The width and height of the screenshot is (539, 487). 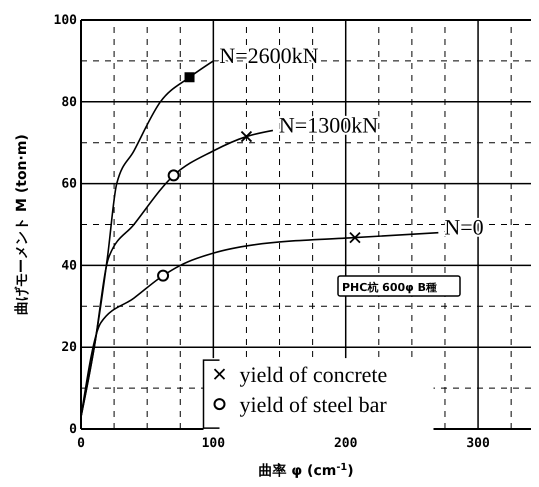 I want to click on y-axis-title: 曲げモーメント M (ton·m), so click(x=22, y=224).